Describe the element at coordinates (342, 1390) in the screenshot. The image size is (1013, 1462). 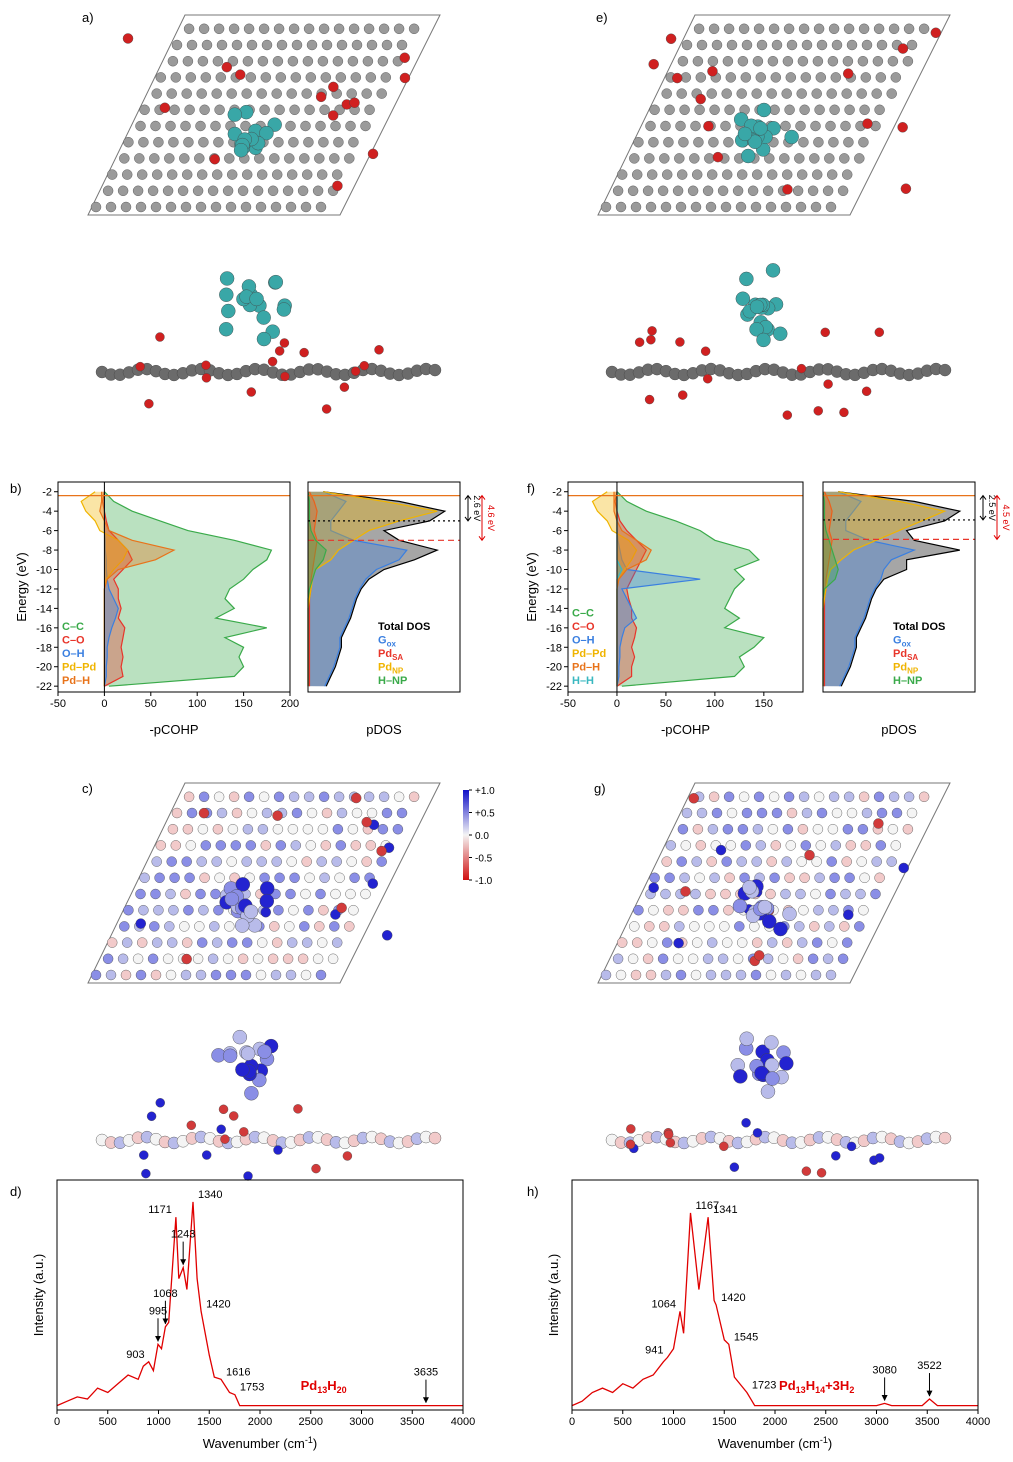
I see `compound-part: 20` at that location.